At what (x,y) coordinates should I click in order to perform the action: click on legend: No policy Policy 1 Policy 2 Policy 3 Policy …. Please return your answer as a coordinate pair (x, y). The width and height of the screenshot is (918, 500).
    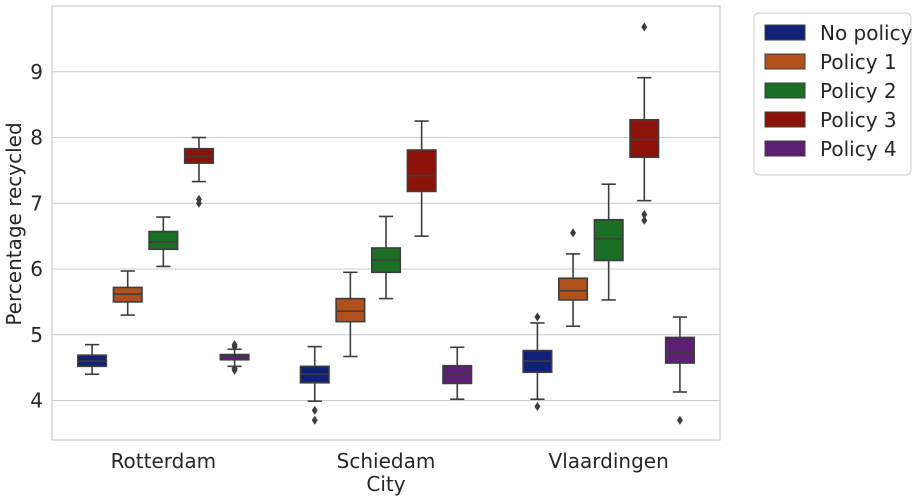
    Looking at the image, I should click on (833, 94).